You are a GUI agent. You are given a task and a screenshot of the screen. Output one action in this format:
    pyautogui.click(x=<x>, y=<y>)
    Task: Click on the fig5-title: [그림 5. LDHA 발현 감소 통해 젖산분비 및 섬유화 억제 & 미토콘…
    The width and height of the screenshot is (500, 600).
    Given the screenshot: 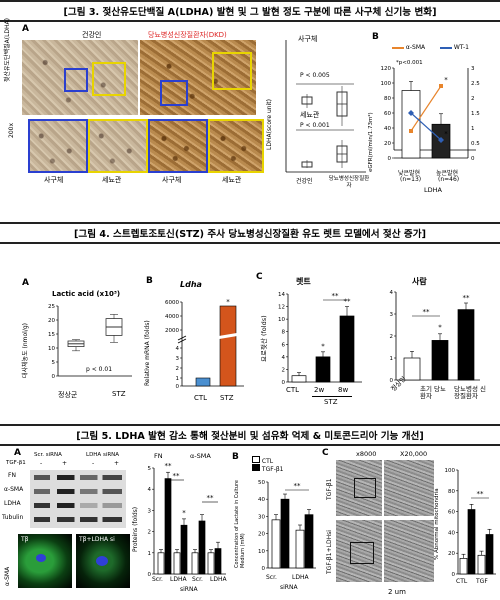 What is the action you would take?
    pyautogui.click(x=250, y=436)
    